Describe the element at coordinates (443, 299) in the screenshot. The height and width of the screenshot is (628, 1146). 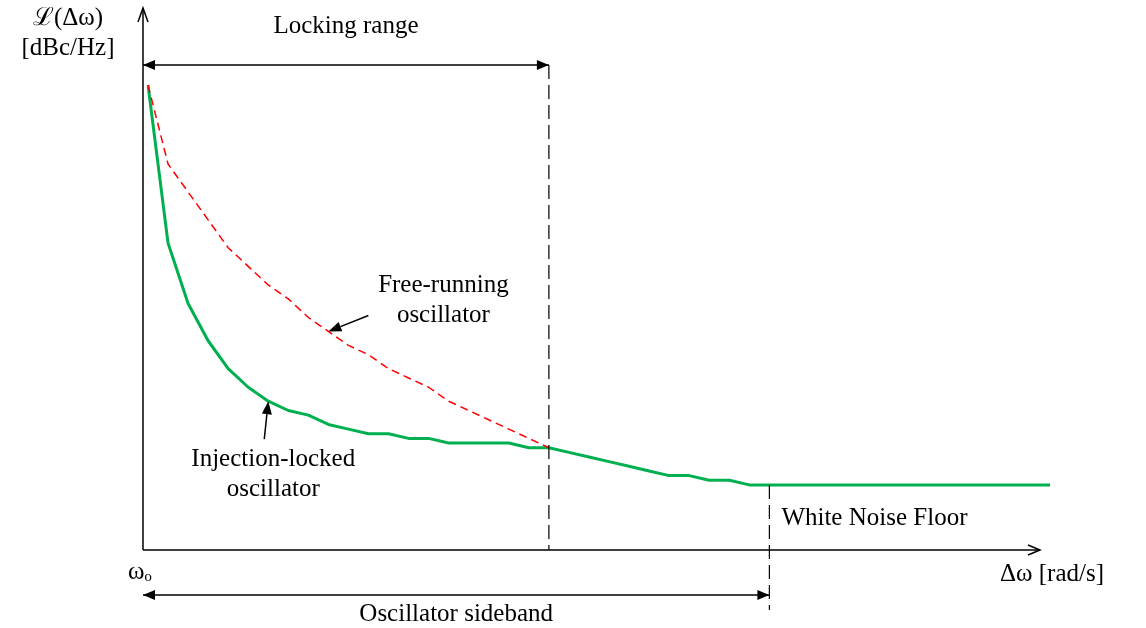
I see `annotation: Free-running oscillator` at that location.